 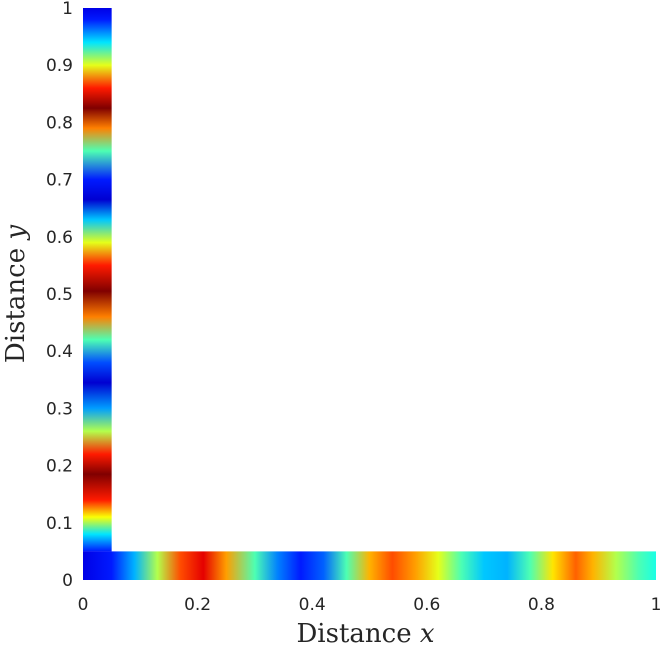 What do you see at coordinates (312, 605) in the screenshot?
I see `x-tick-label: 0.4` at bounding box center [312, 605].